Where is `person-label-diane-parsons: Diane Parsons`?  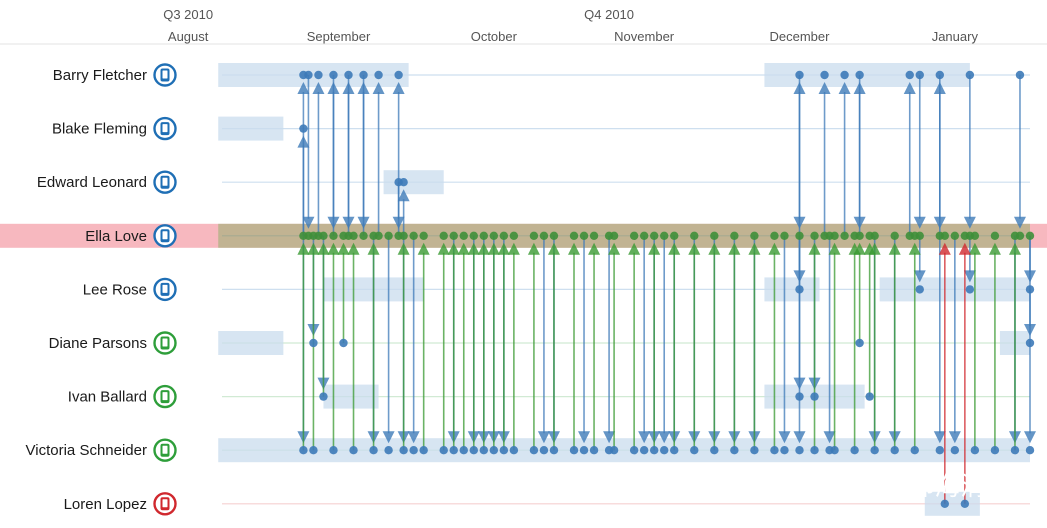
person-label-diane-parsons: Diane Parsons is located at coordinates (98, 343).